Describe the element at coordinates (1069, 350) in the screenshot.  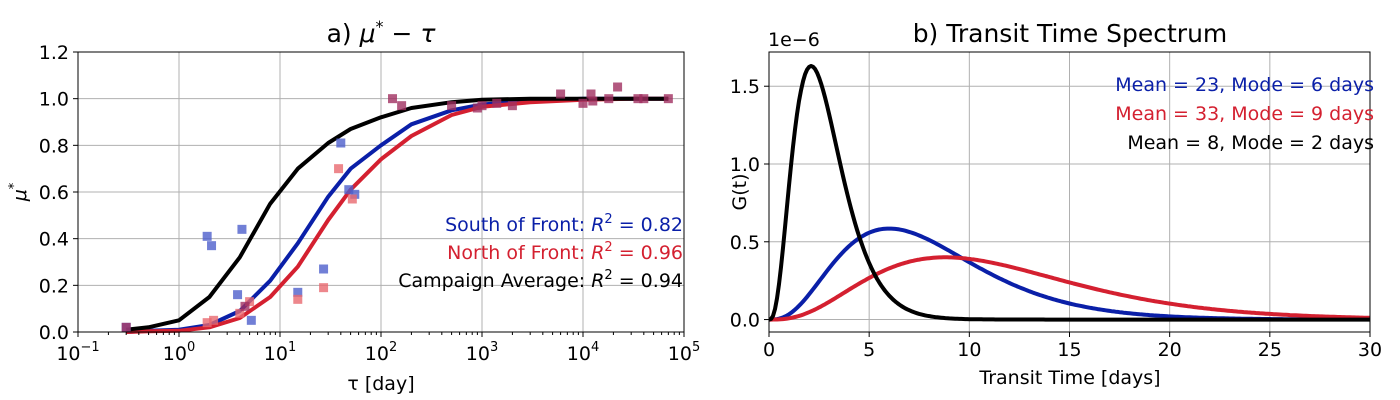
I see `x-tick-label: 15` at that location.